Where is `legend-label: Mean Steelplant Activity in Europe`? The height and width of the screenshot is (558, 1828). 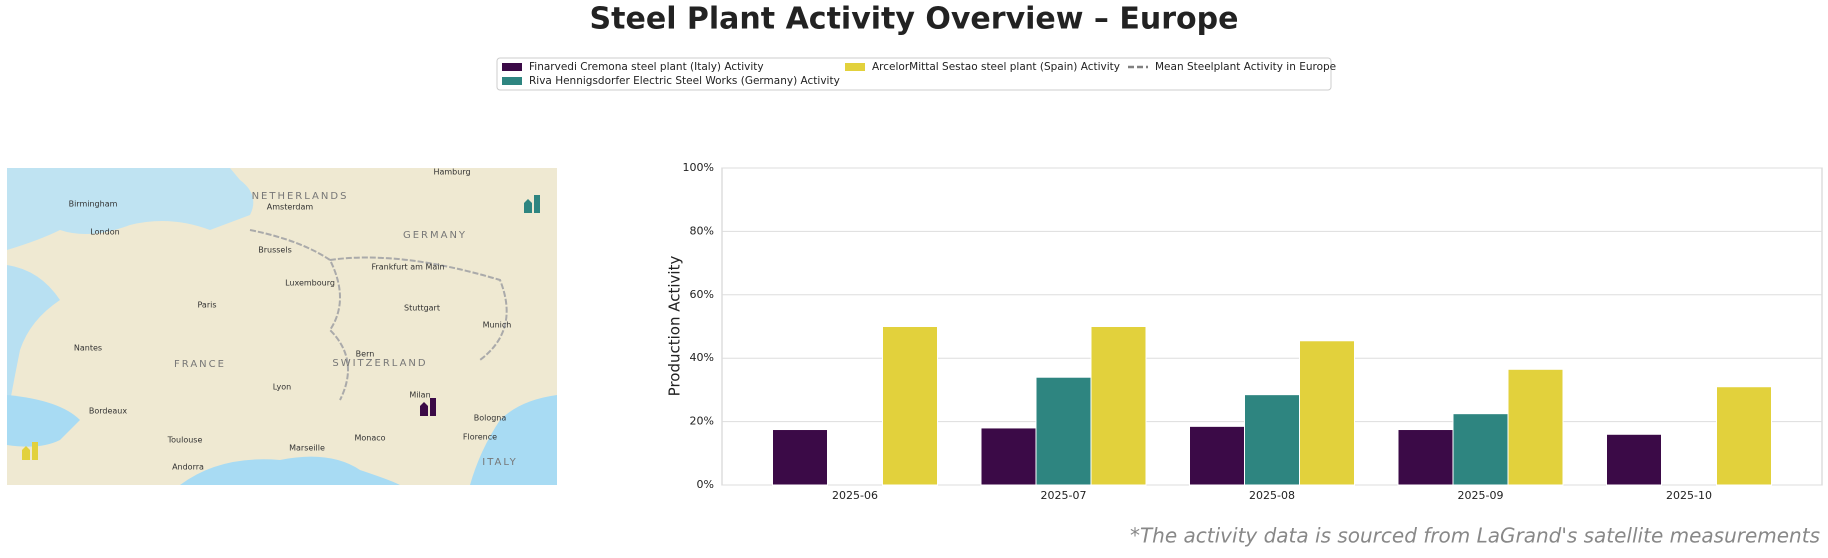
legend-label: Mean Steelplant Activity in Europe is located at coordinates (1245, 67).